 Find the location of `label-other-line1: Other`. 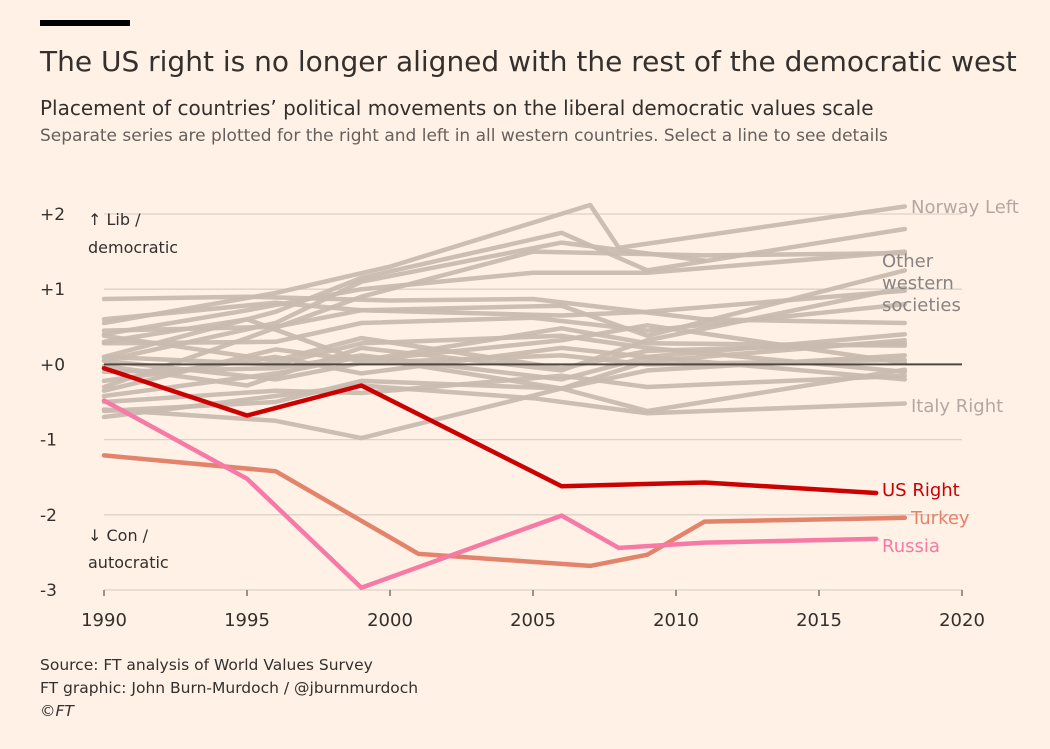

label-other-line1: Other is located at coordinates (908, 261).